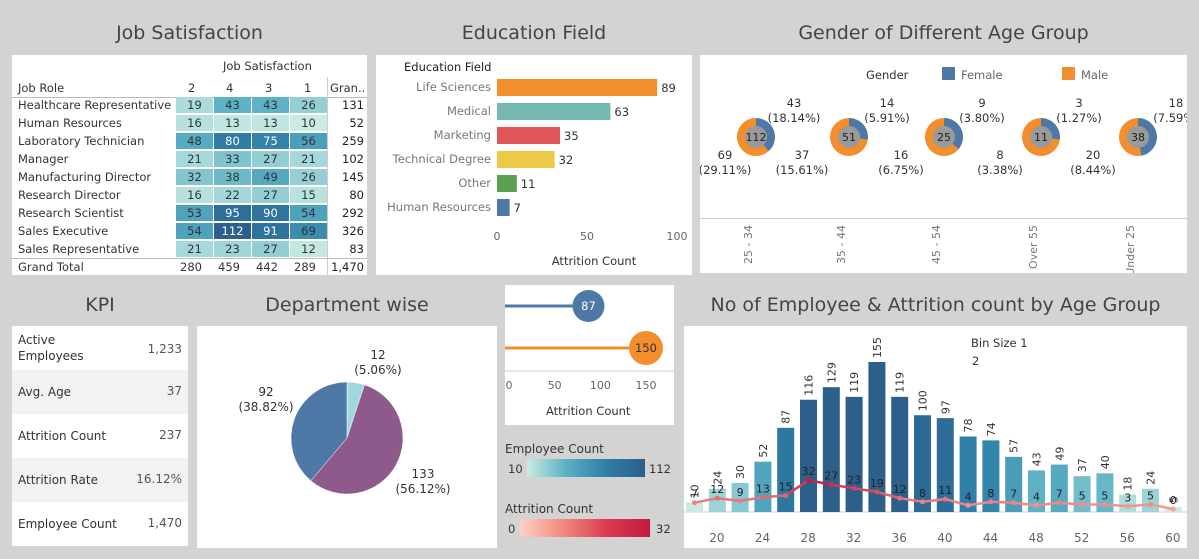 This screenshot has width=1199, height=559. Describe the element at coordinates (232, 195) in the screenshot. I see `js-heat-cell: 22` at that location.